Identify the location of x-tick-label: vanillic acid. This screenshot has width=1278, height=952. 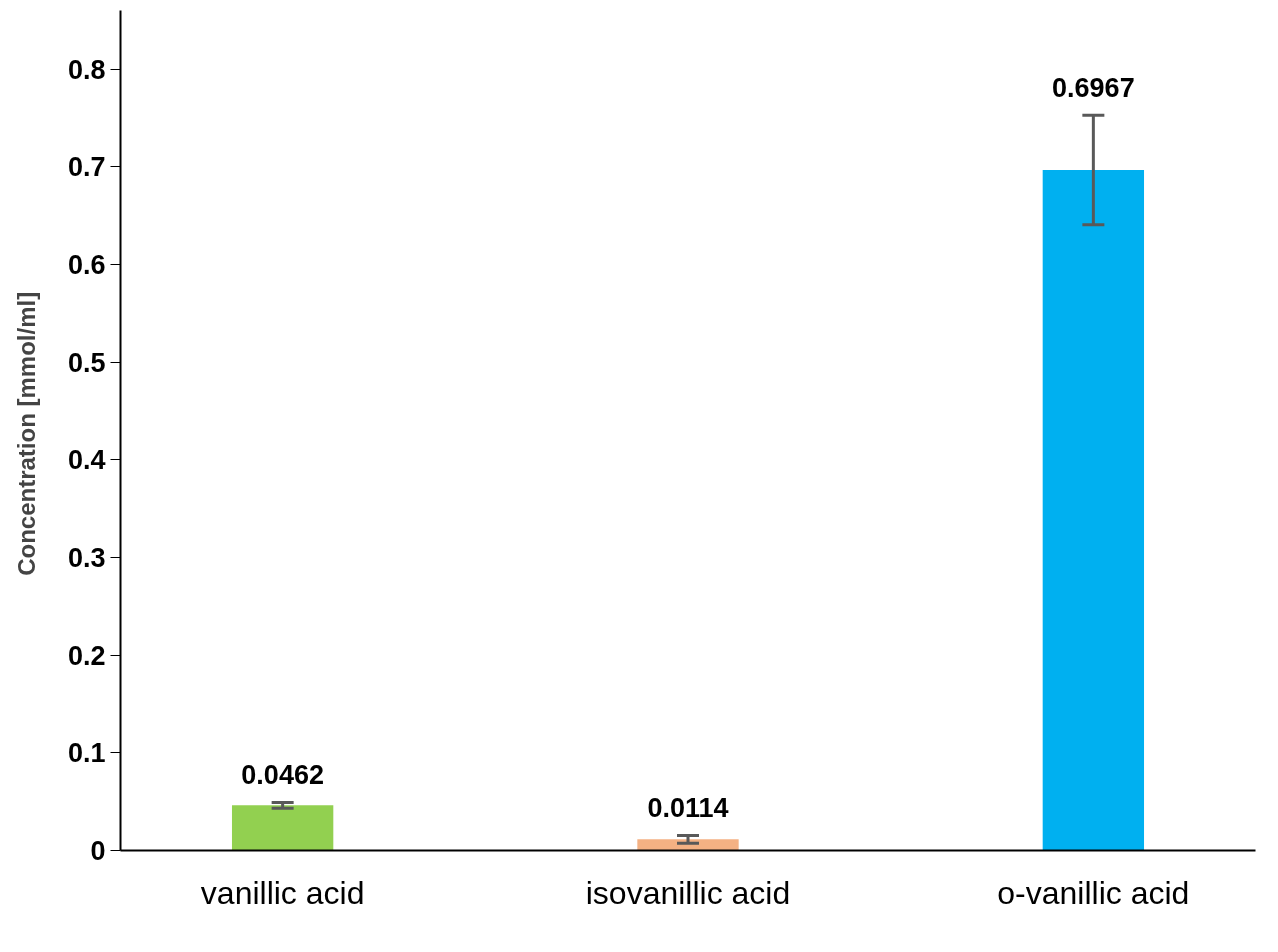
(282, 892).